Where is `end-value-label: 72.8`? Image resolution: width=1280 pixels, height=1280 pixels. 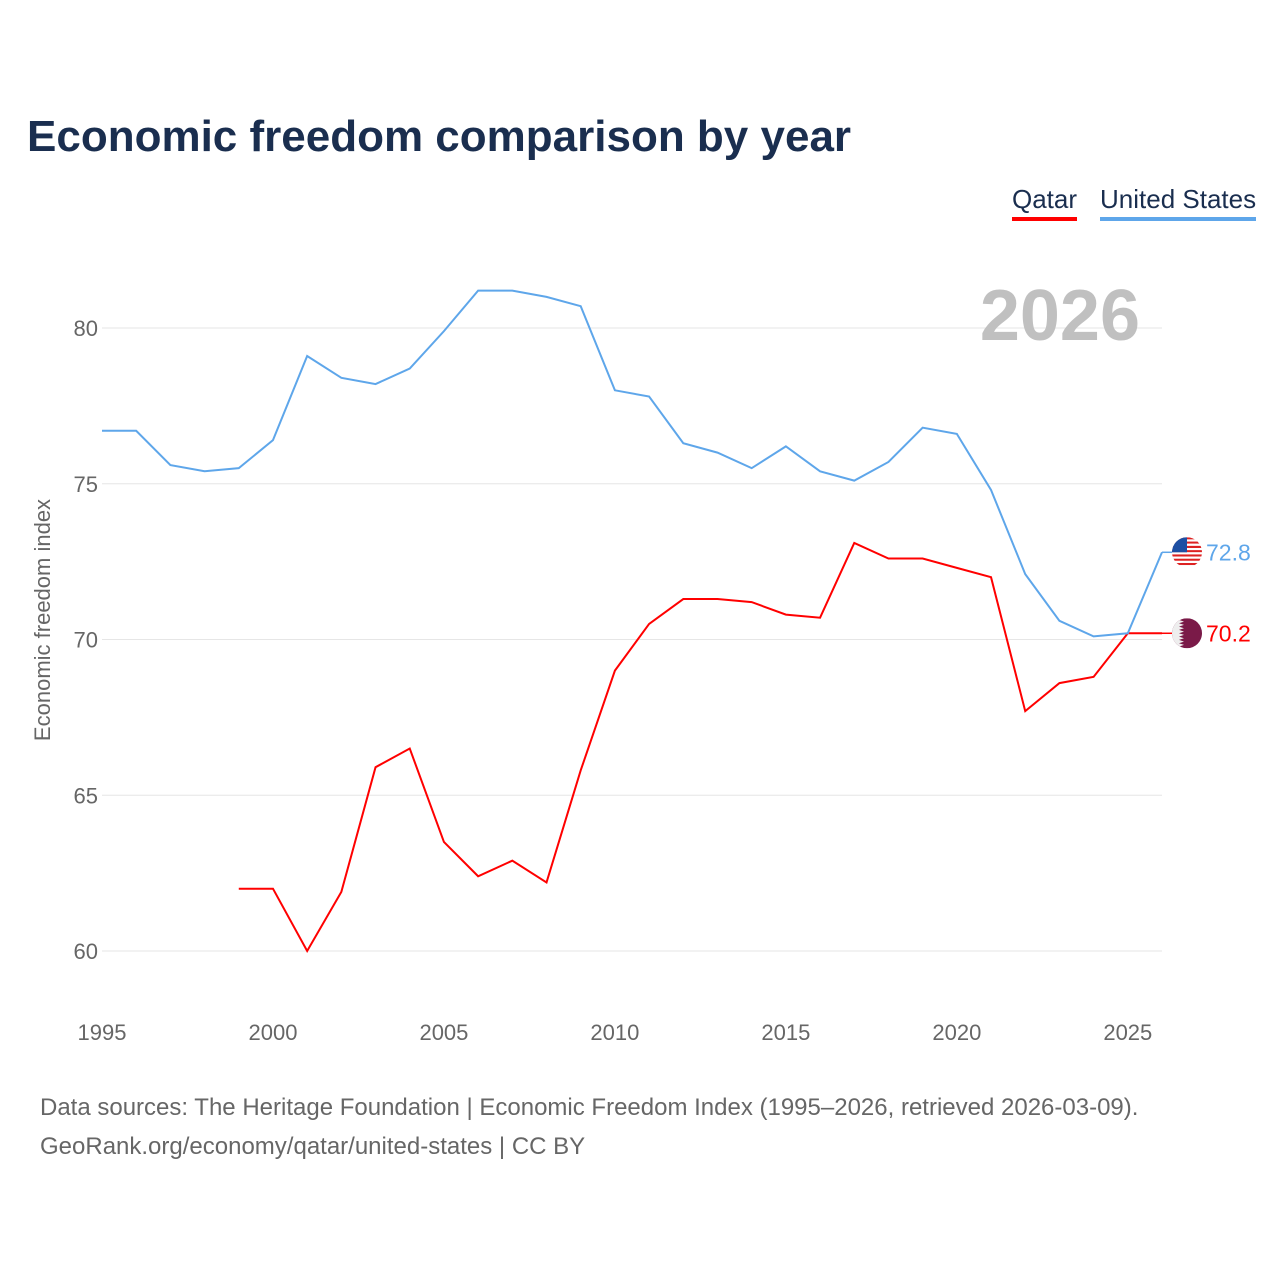 end-value-label: 72.8 is located at coordinates (1228, 552).